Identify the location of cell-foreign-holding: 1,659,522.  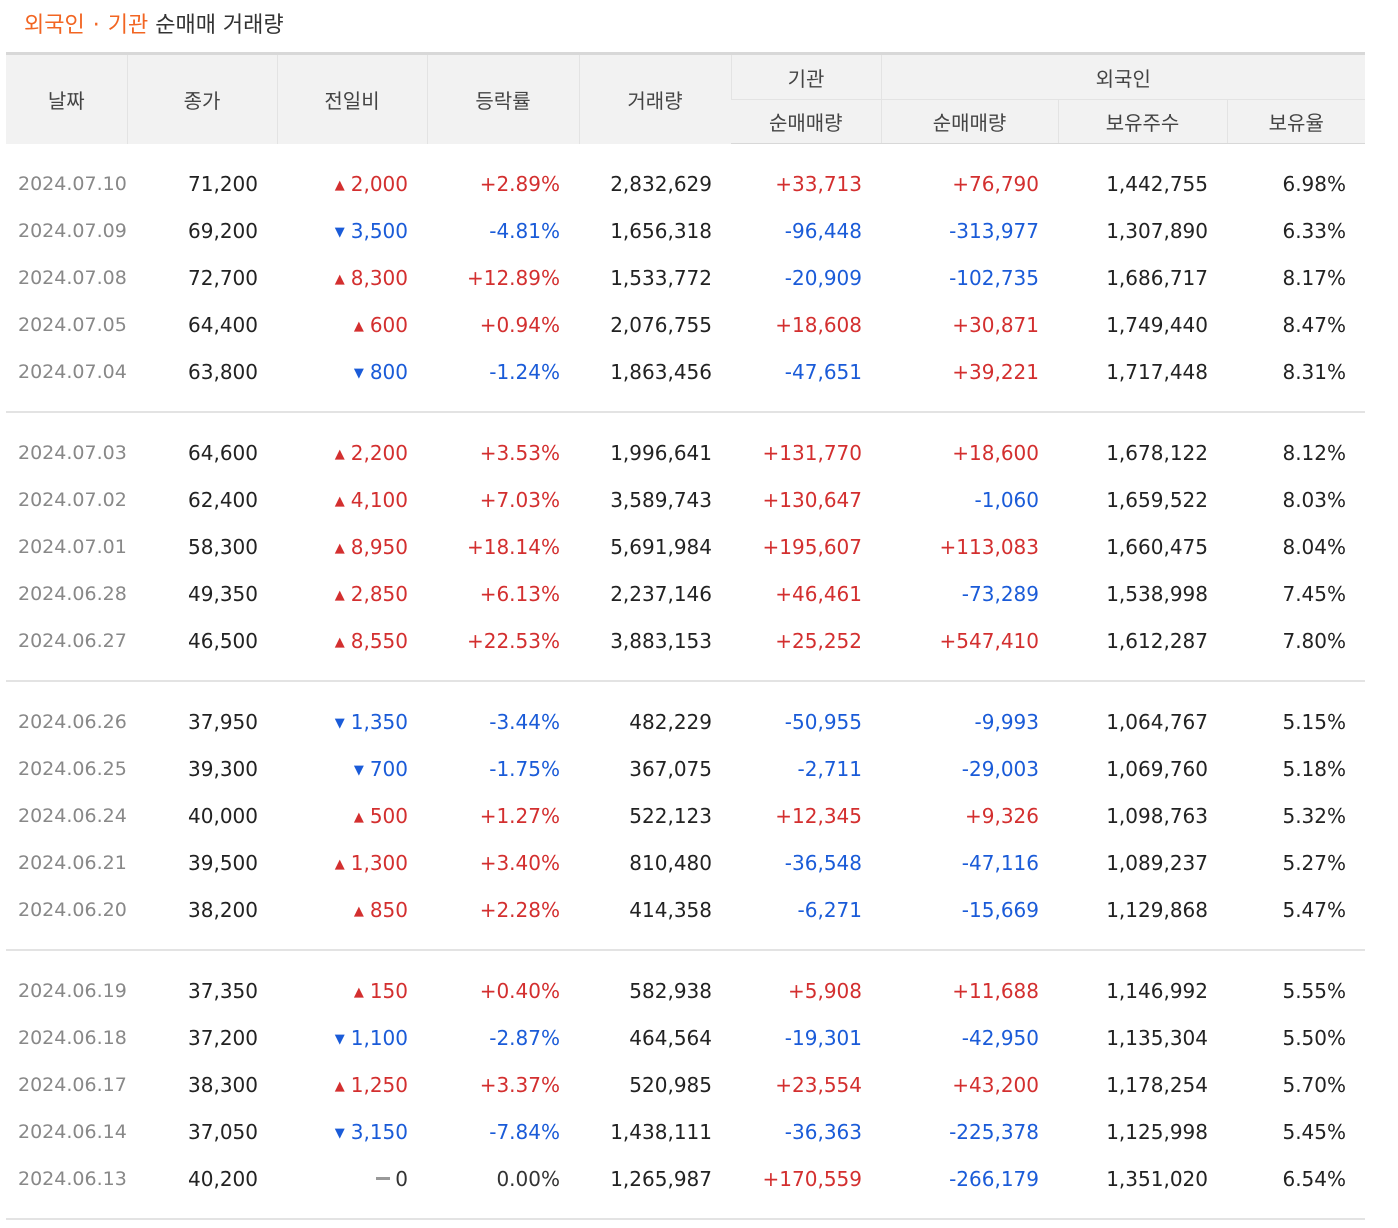
(1157, 499).